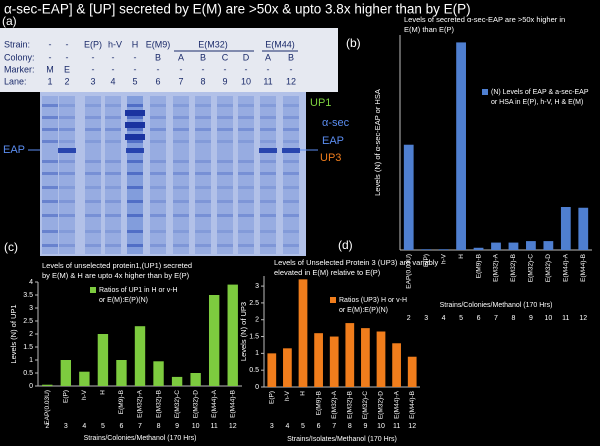 The height and width of the screenshot is (446, 600). I want to click on gel-header-bg, so click(169, 60).